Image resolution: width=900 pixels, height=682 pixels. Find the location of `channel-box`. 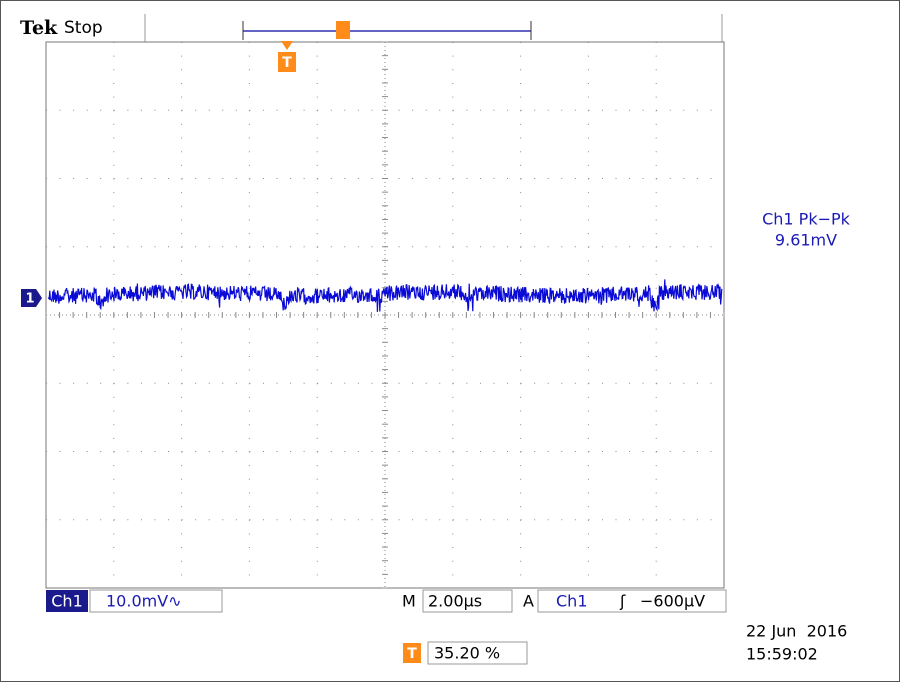

channel-box is located at coordinates (67, 601).